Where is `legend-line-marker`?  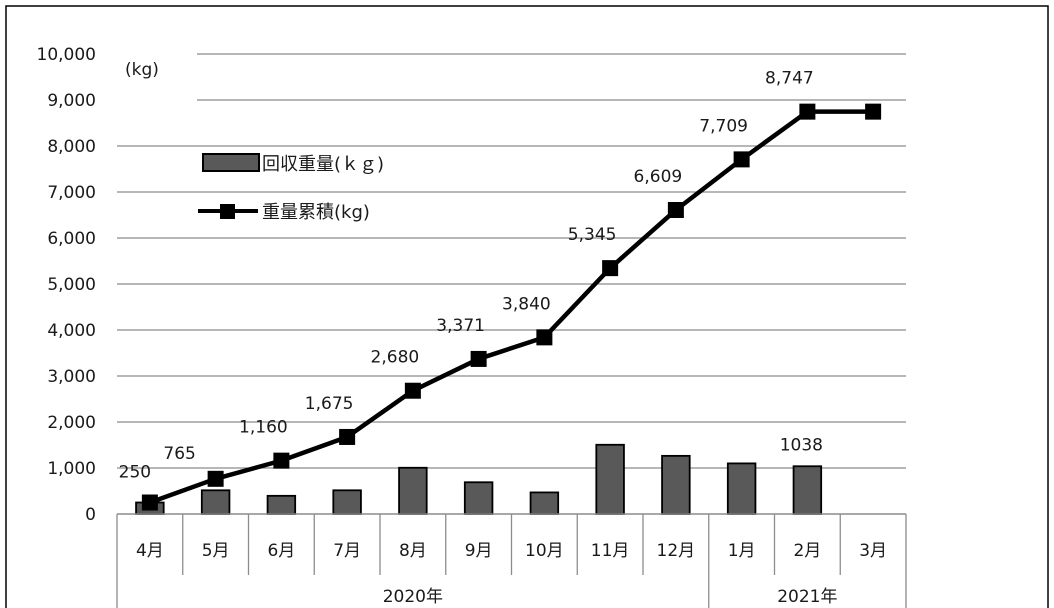 legend-line-marker is located at coordinates (227, 211).